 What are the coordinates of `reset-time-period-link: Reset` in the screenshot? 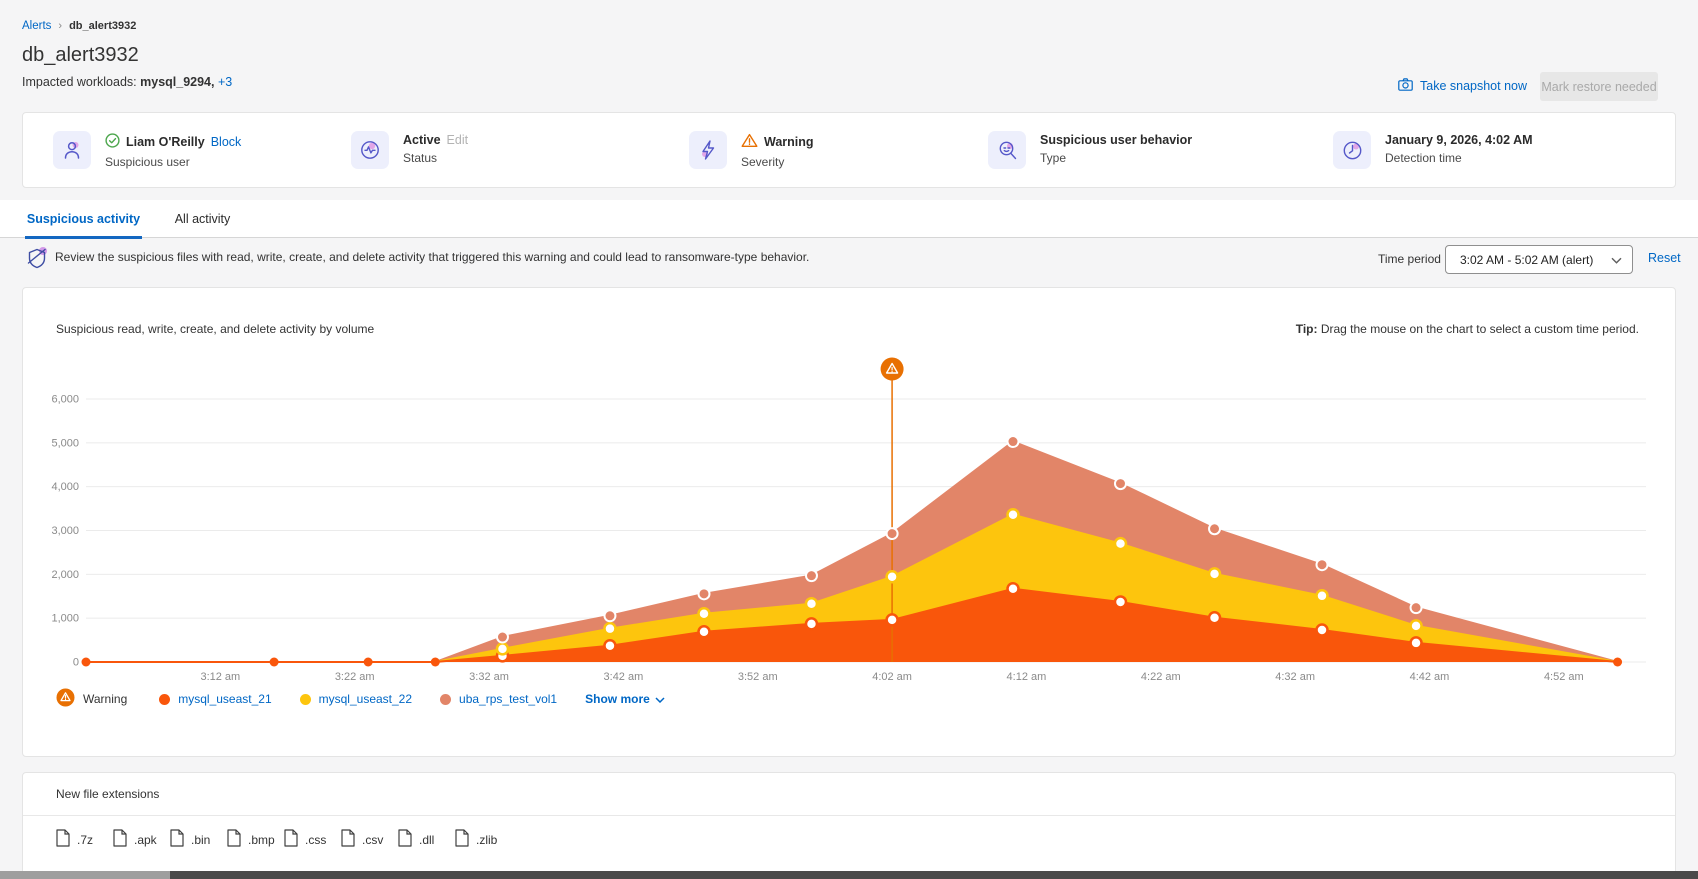 It's located at (1664, 258).